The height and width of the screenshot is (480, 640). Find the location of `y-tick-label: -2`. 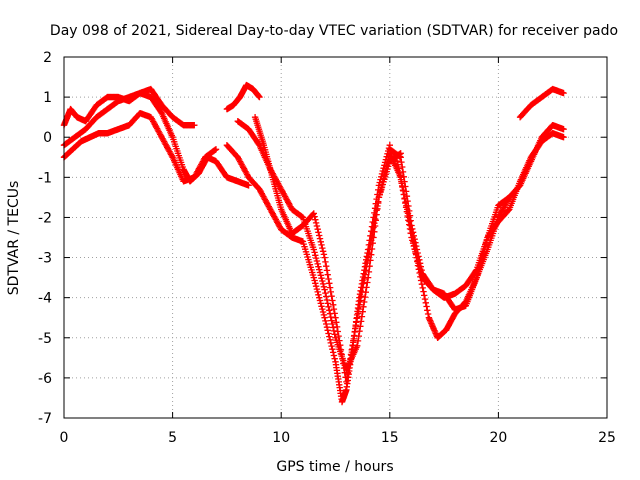

y-tick-label: -2 is located at coordinates (45, 218).